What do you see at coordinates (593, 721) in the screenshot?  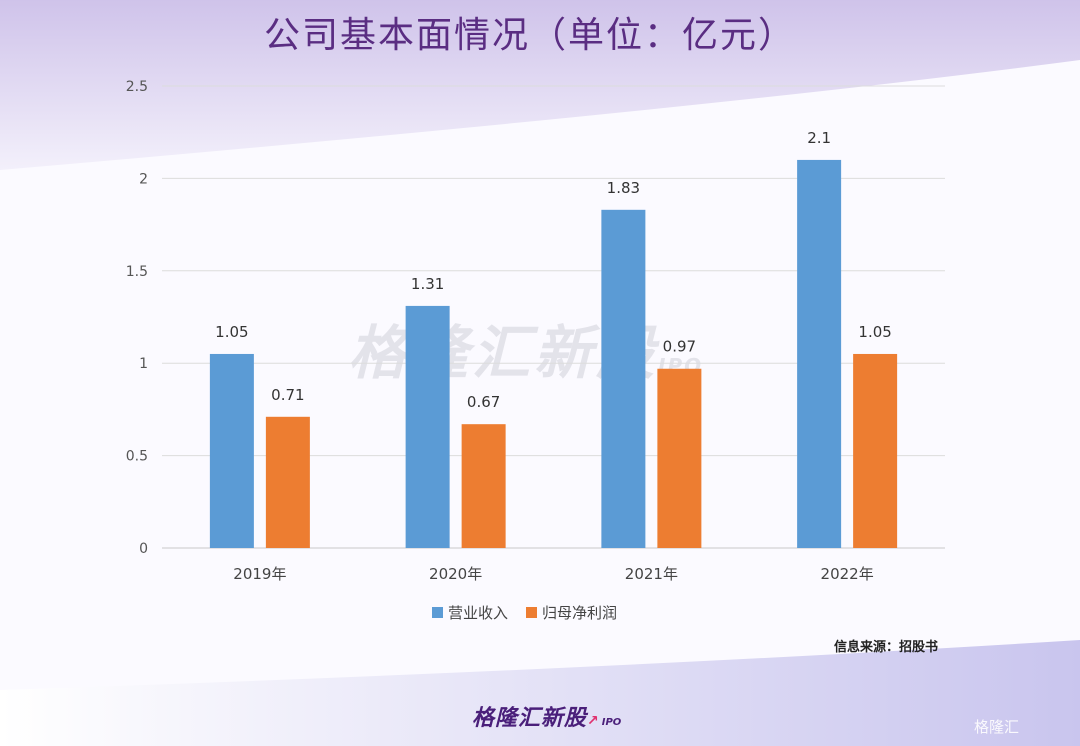 I see `arrow-icon: ↗` at bounding box center [593, 721].